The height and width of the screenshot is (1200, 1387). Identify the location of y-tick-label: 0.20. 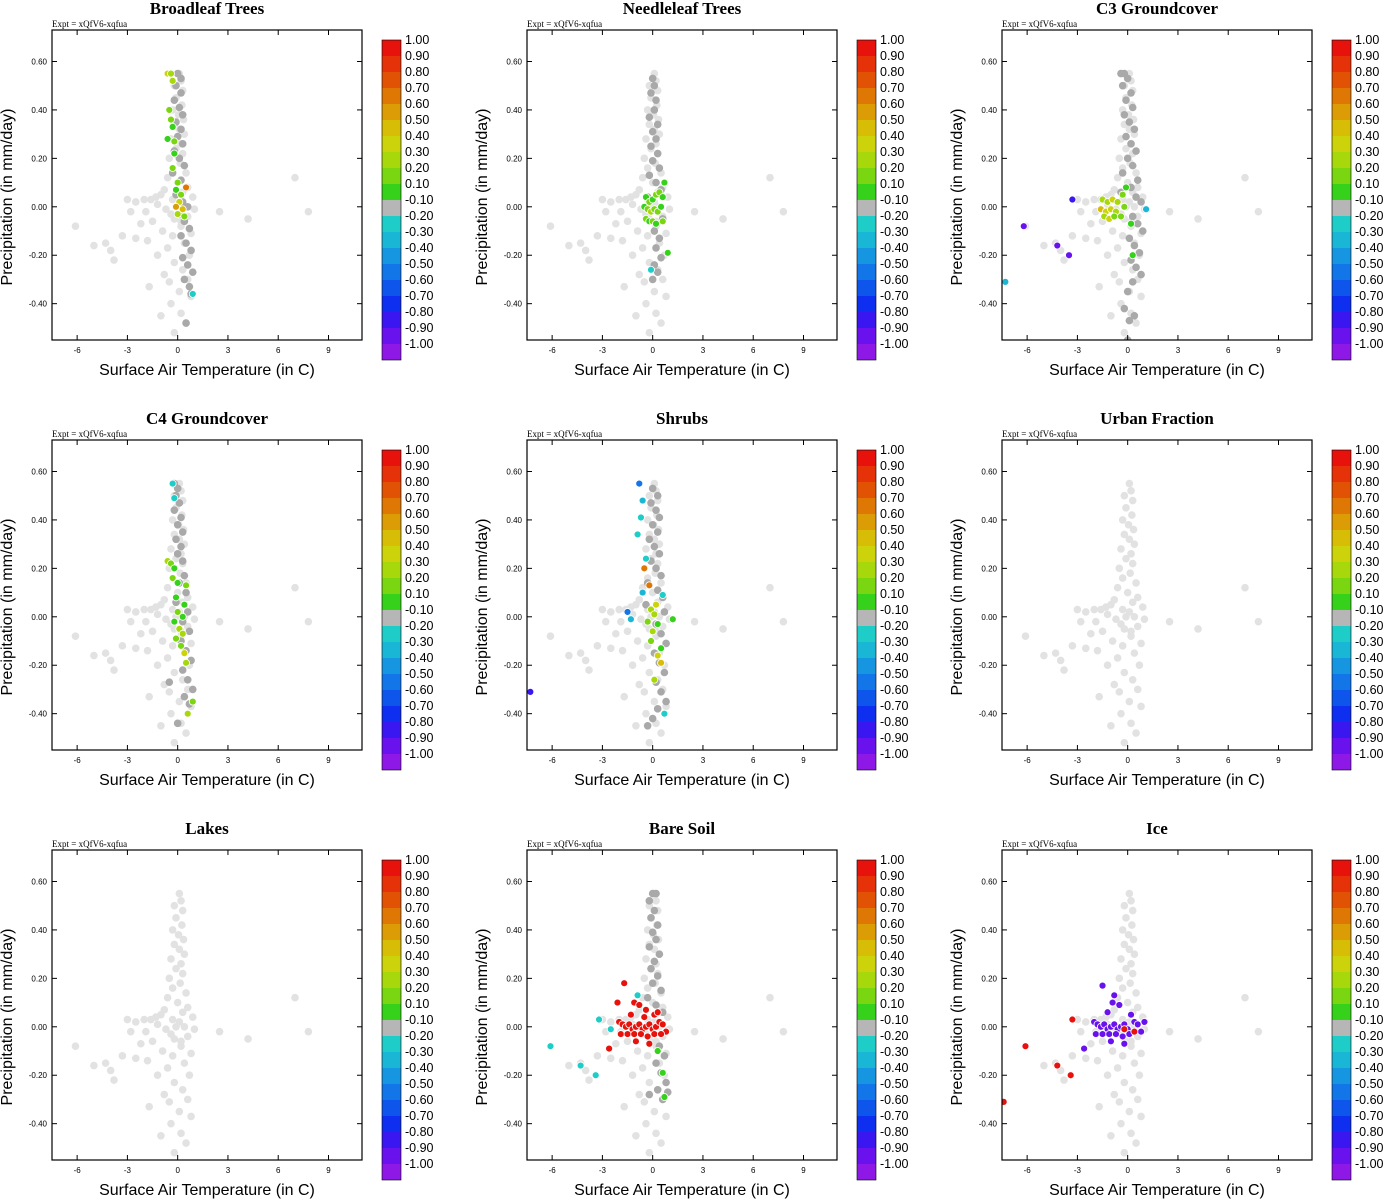
(514, 978).